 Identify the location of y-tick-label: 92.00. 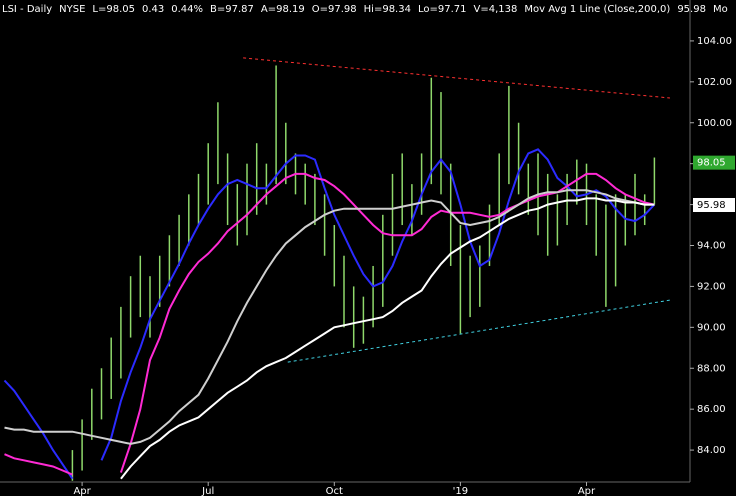
(711, 286).